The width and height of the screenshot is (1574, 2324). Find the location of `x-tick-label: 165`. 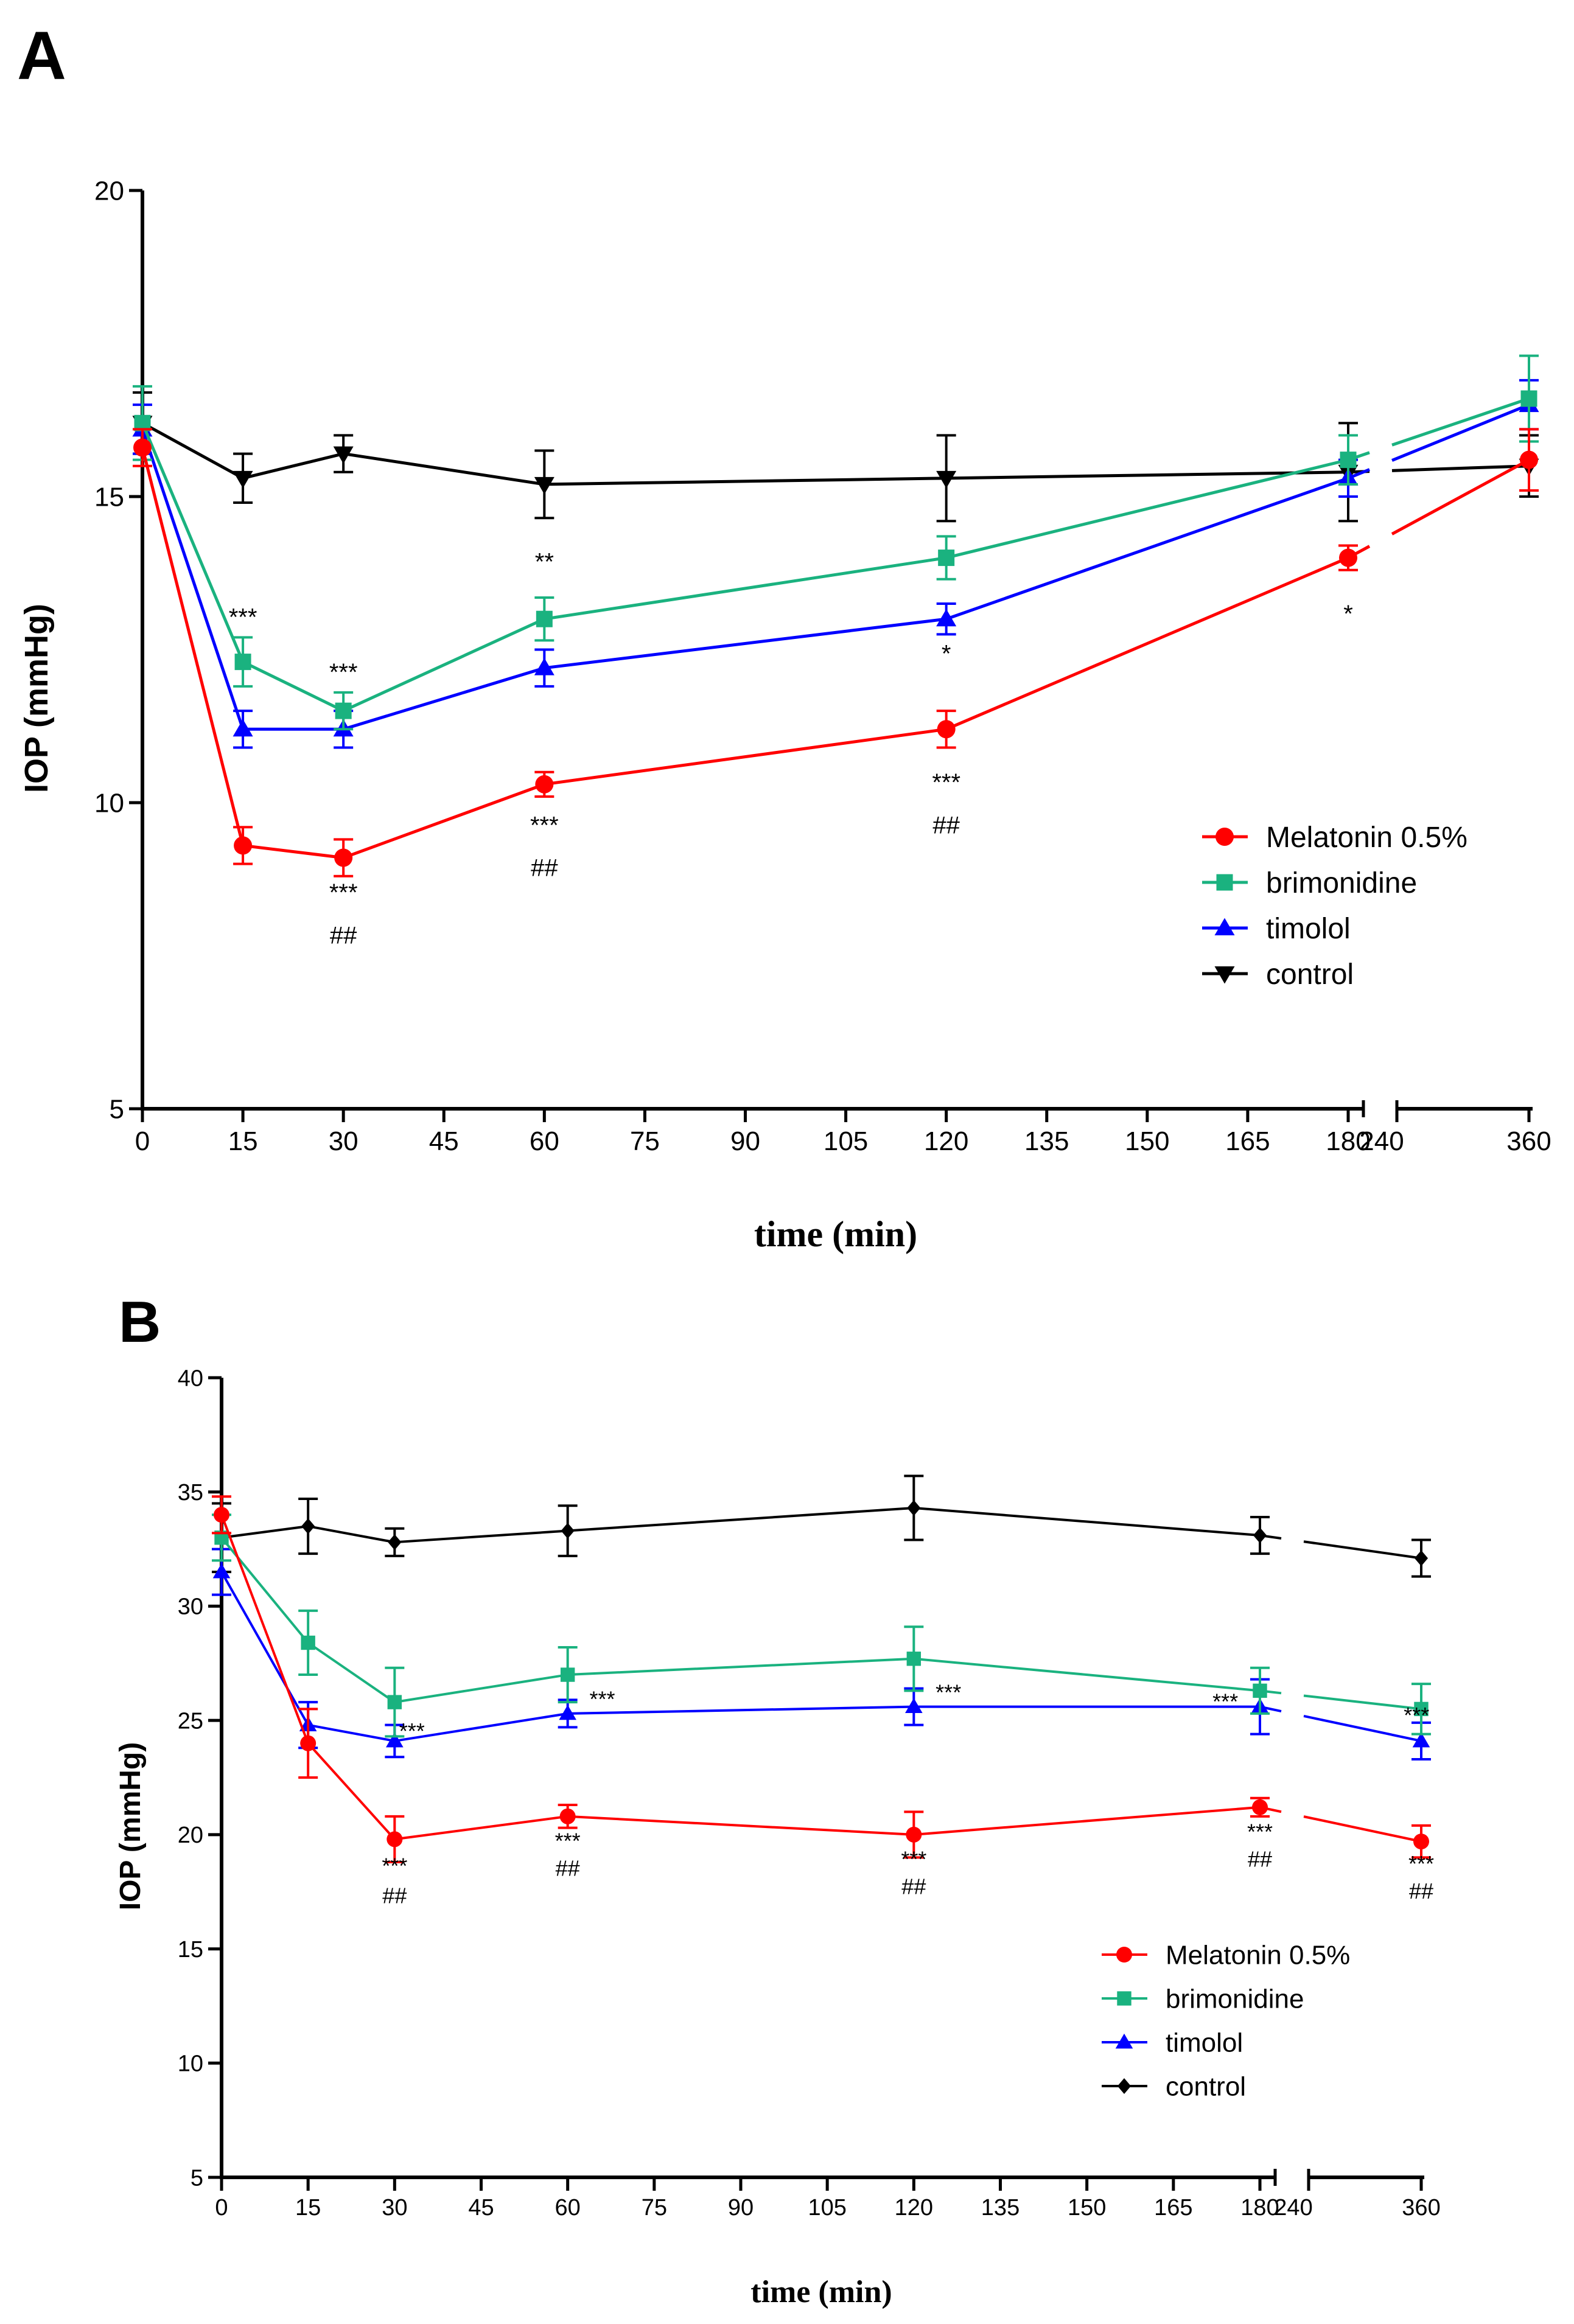

x-tick-label: 165 is located at coordinates (1173, 2208).